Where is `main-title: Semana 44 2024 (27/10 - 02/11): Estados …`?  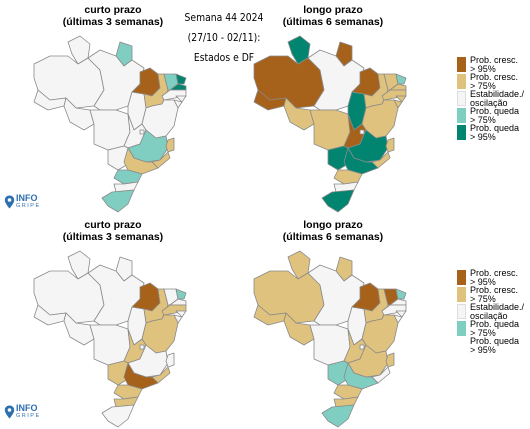 main-title: Semana 44 2024 (27/10 - 02/11): Estados … is located at coordinates (224, 38).